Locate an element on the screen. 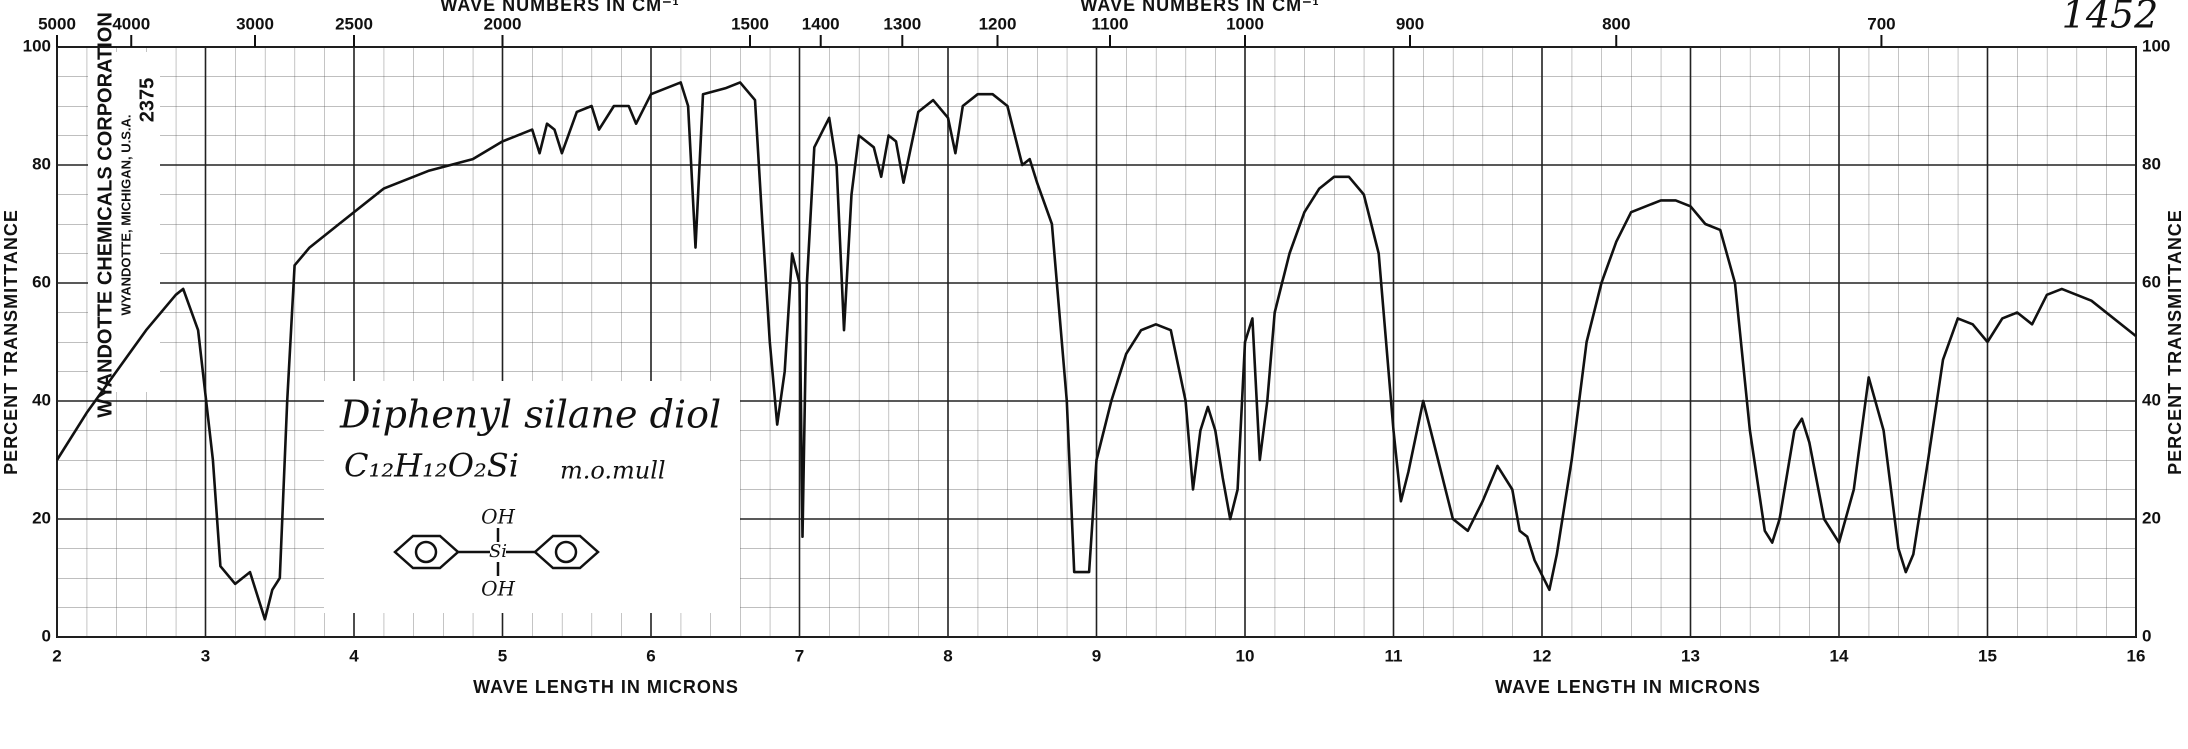 This screenshot has height=749, width=2188. x-tick-label: 8 is located at coordinates (947, 655).